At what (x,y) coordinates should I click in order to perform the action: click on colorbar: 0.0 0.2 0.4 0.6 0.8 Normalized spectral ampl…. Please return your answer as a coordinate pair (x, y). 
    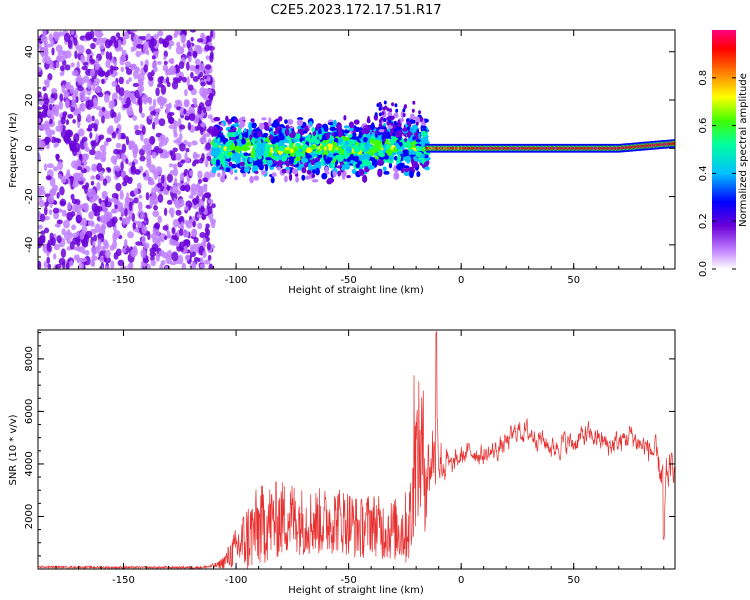
    Looking at the image, I should click on (723, 153).